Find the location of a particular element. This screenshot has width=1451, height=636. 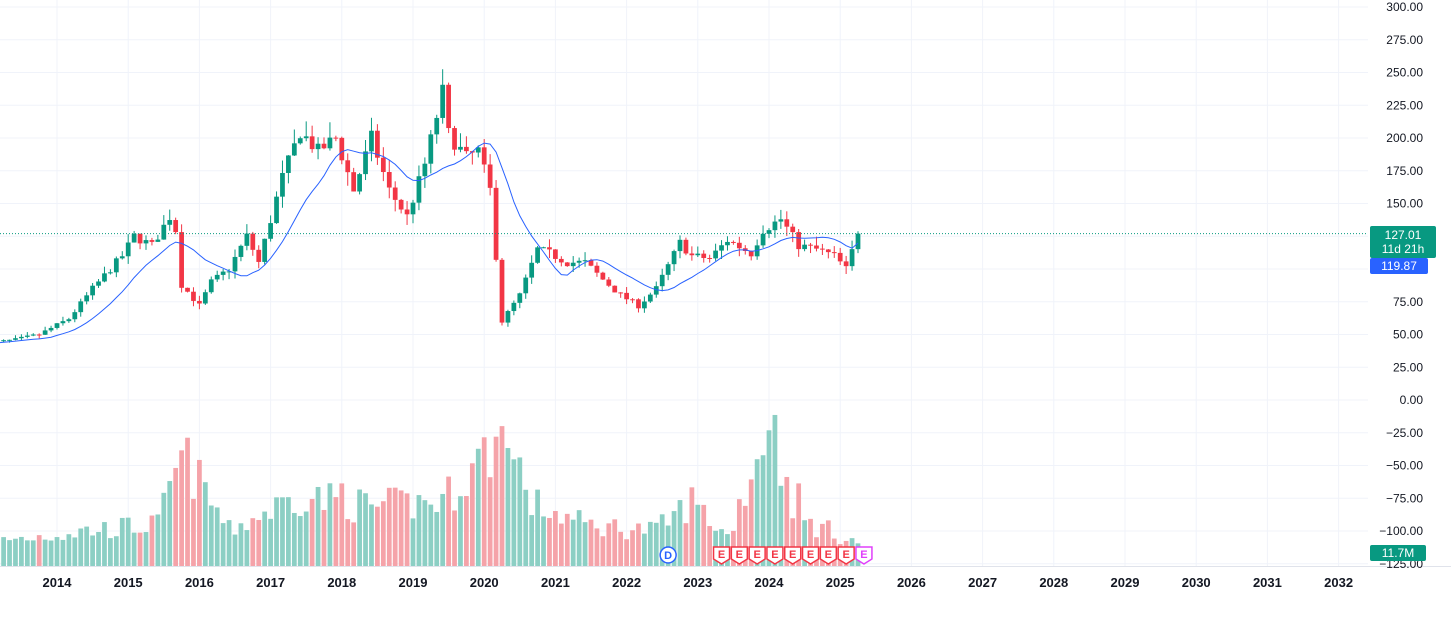

price-tick-label: −100.00 is located at coordinates (1401, 531).